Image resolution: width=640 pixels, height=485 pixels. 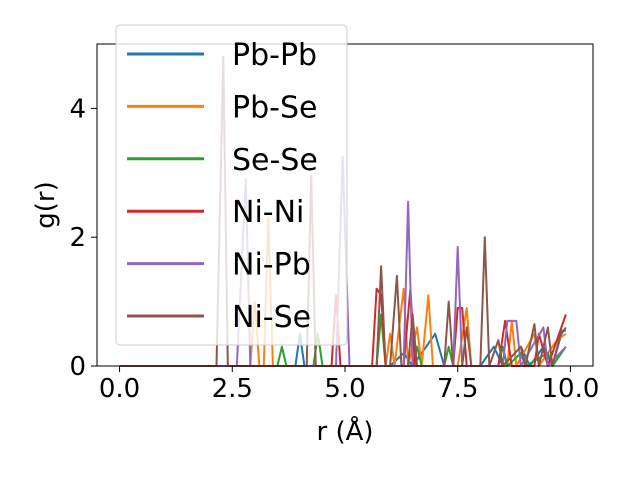 What do you see at coordinates (274, 107) in the screenshot?
I see `legend-label-pb-se: Pb-Se` at bounding box center [274, 107].